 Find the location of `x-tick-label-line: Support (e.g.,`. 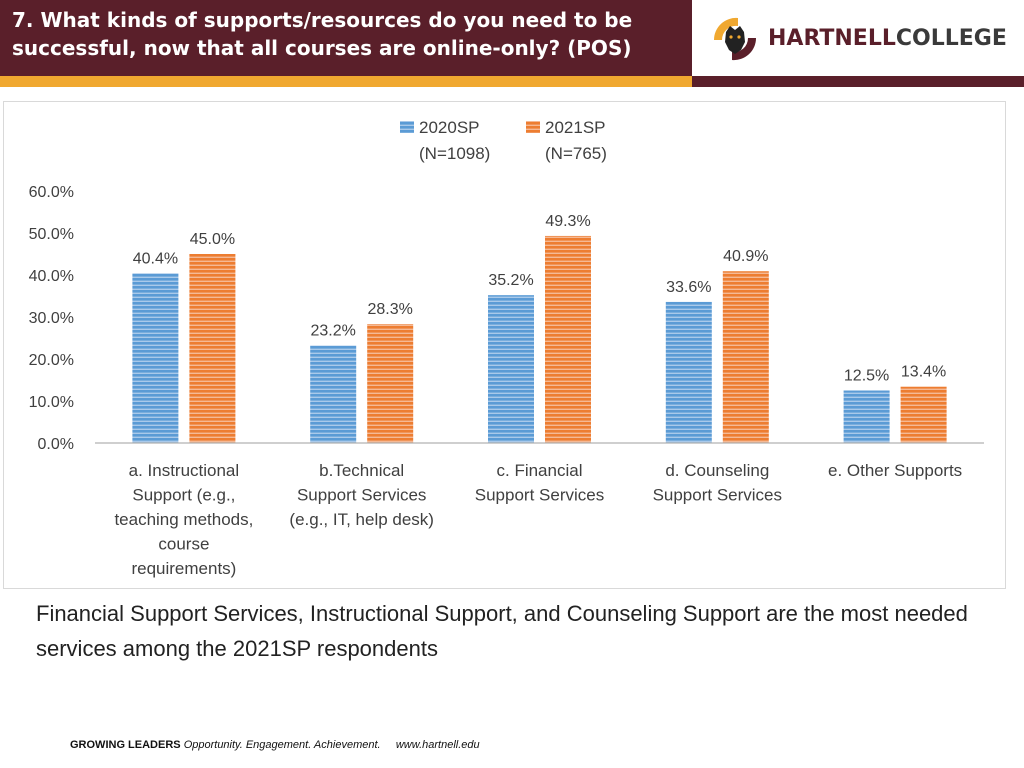

x-tick-label-line: Support (e.g., is located at coordinates (183, 495).